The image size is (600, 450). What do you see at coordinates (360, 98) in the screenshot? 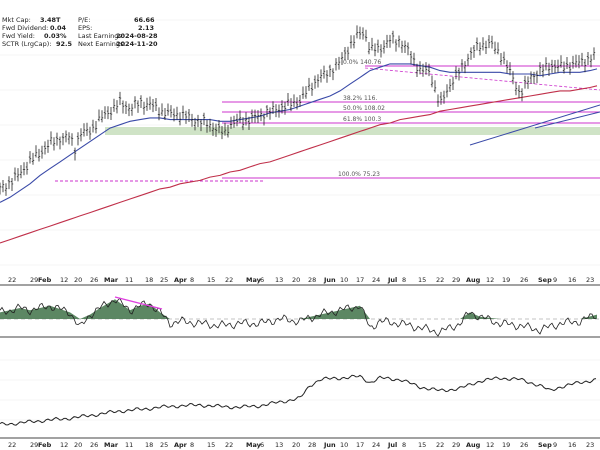
I see `fib-label: 38.2% 116.` at bounding box center [360, 98].